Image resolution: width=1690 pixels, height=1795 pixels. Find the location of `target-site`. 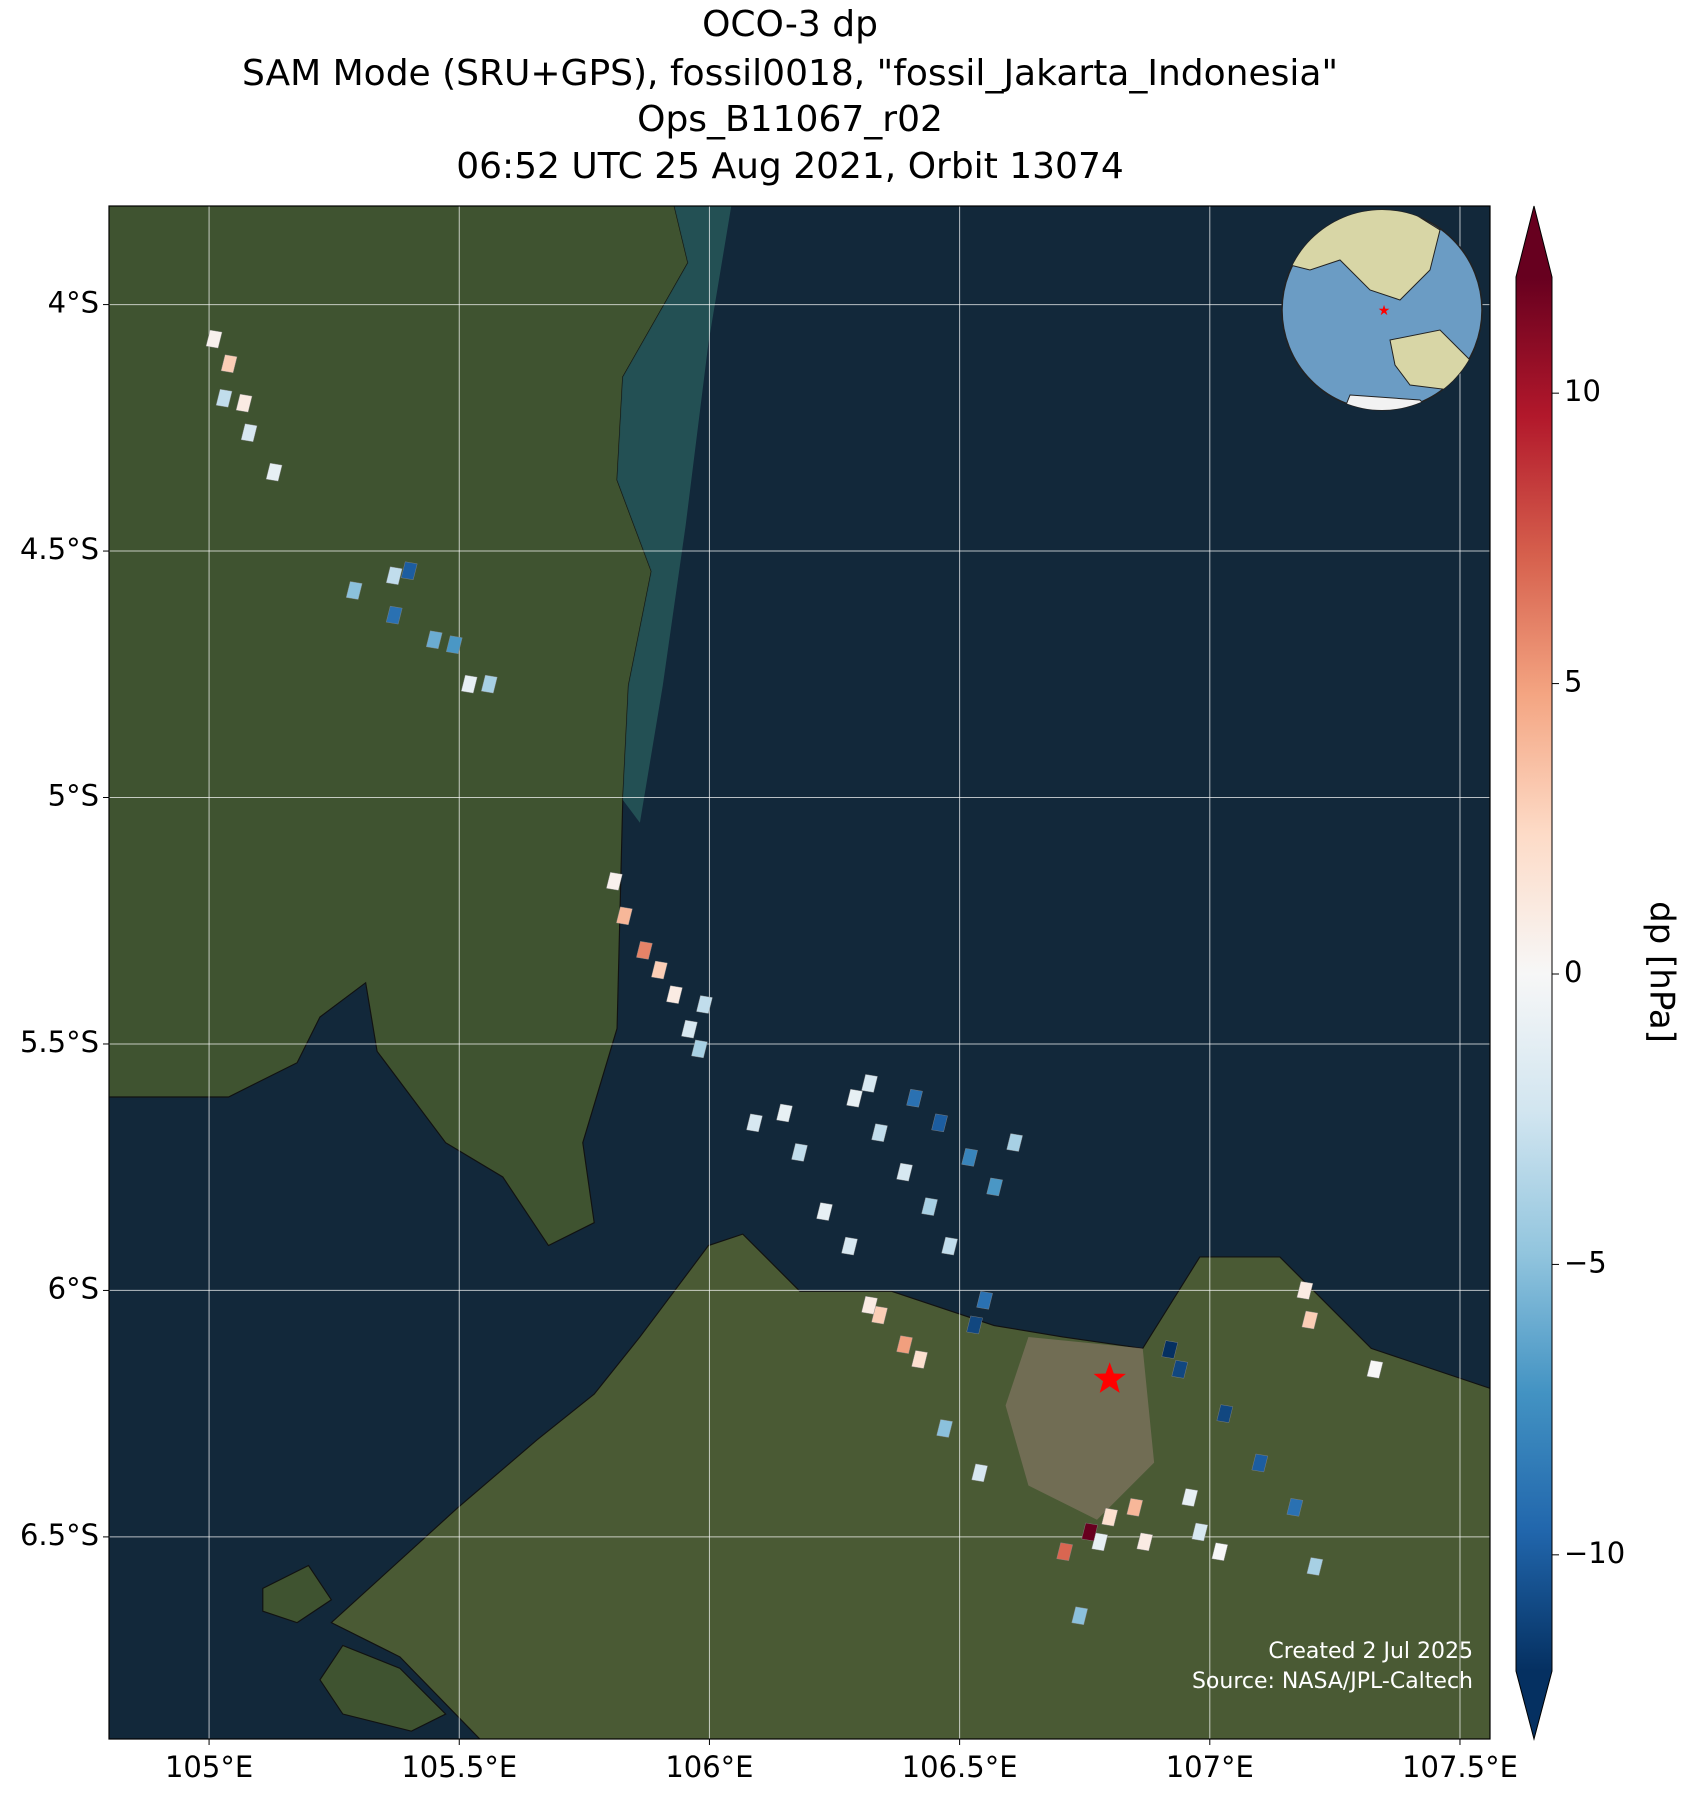

target-site is located at coordinates (1109, 1377).